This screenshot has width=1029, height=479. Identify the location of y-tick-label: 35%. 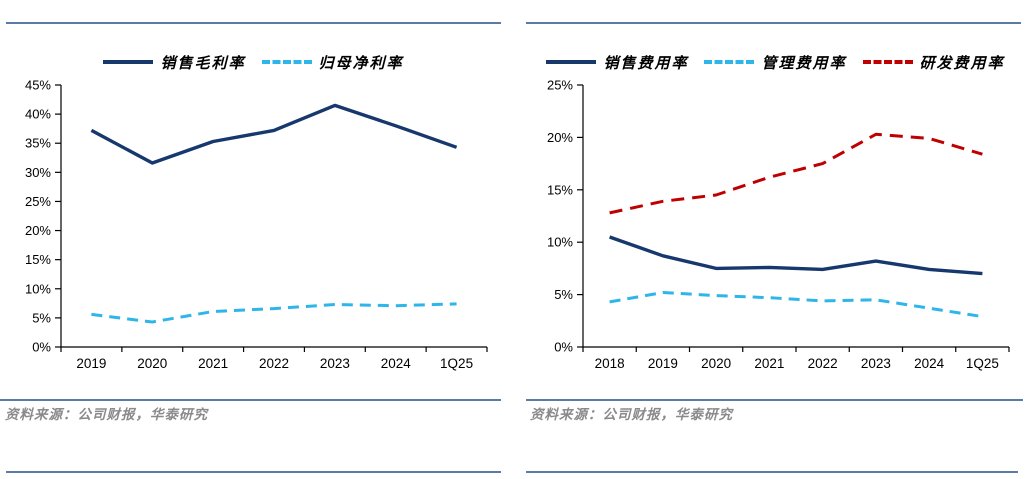
(38, 143).